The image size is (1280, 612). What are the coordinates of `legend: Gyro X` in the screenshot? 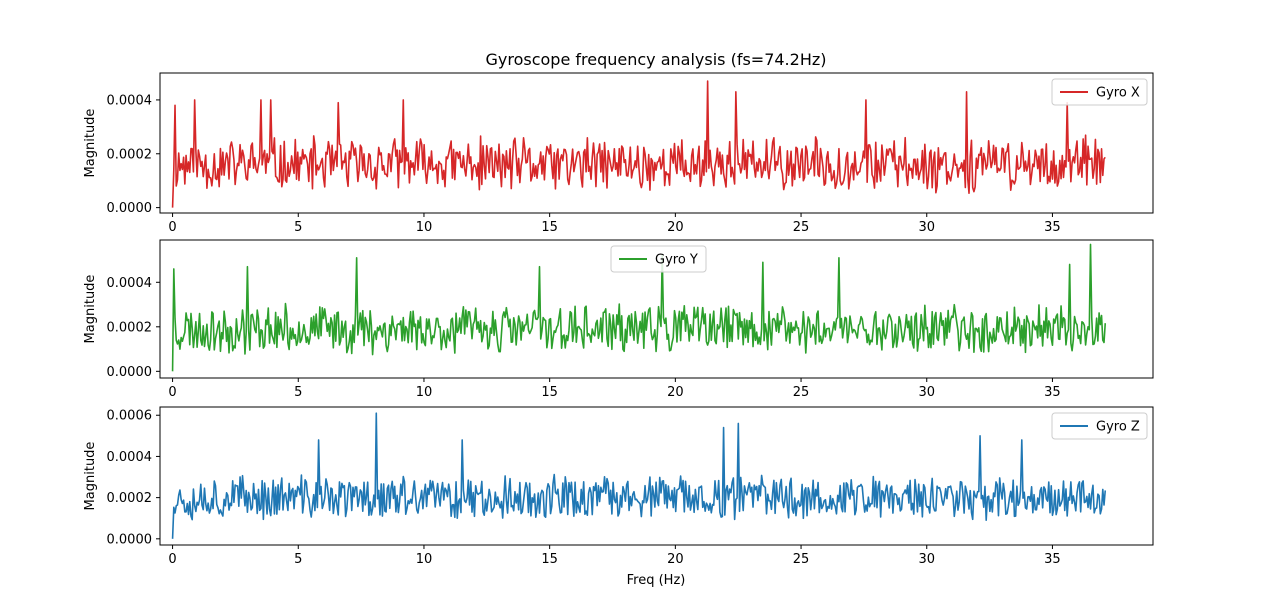 It's located at (1099, 92).